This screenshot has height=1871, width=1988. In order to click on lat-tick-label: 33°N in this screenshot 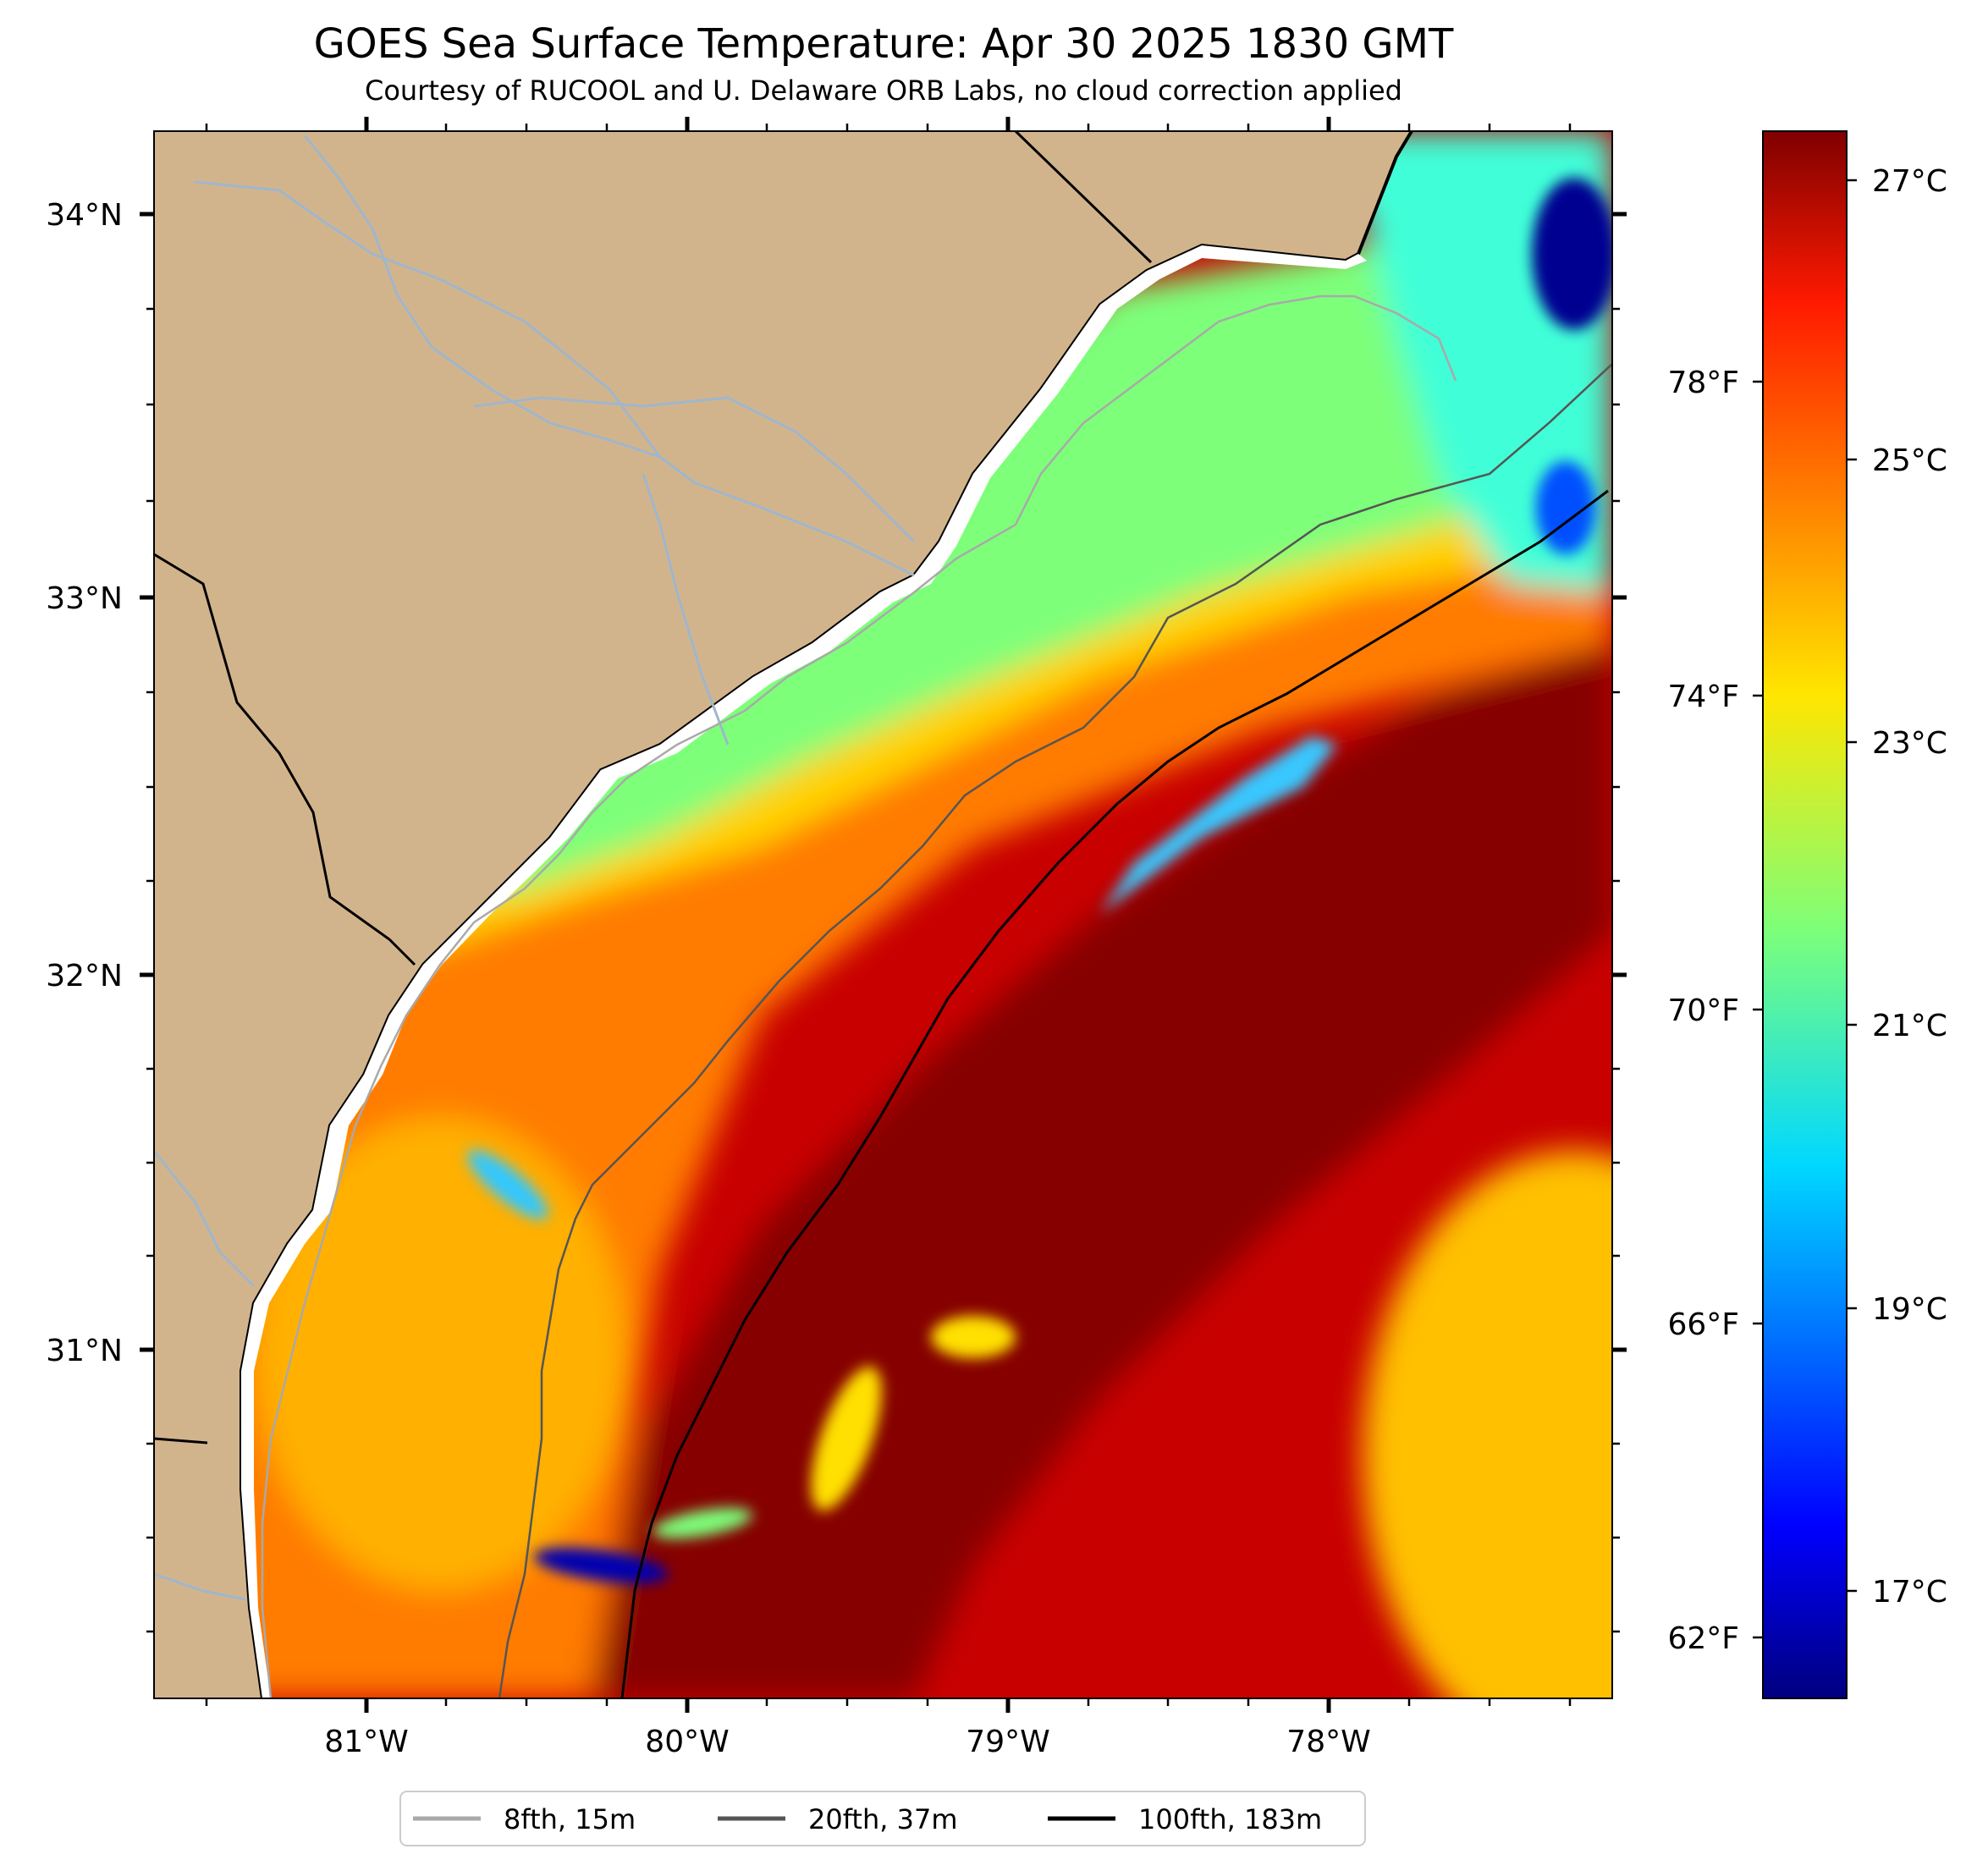, I will do `click(84, 599)`.